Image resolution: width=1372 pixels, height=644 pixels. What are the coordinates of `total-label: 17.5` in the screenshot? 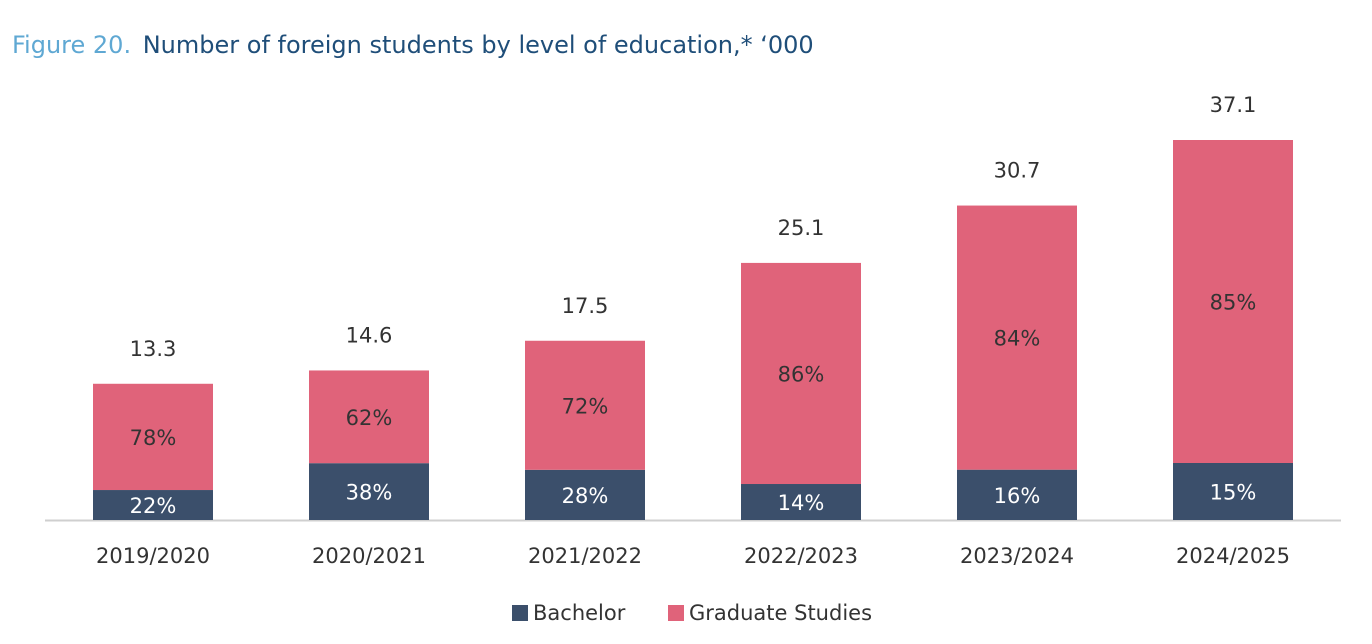 It's located at (585, 306).